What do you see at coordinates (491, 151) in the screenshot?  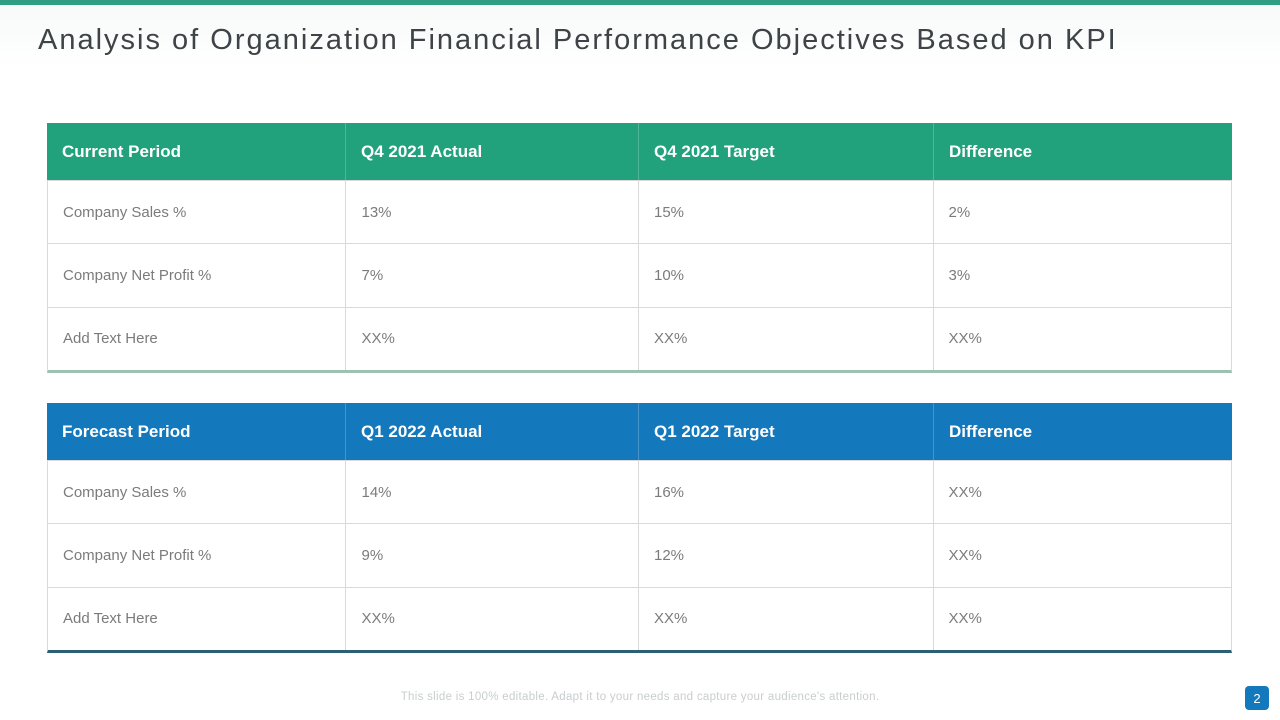 I see `header-cell-q4-actual: Q4 2021 Actual` at bounding box center [491, 151].